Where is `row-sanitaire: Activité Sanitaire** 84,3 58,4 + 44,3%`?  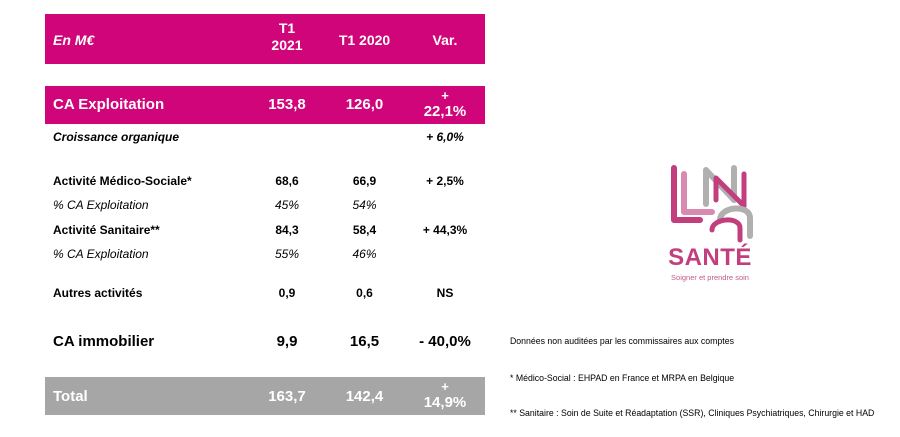 row-sanitaire: Activité Sanitaire** 84,3 58,4 + 44,3% is located at coordinates (265, 232).